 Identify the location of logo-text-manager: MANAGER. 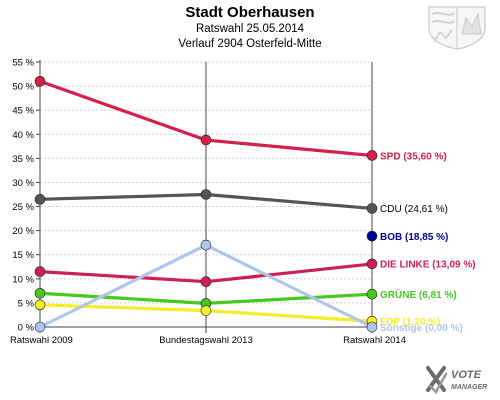
(469, 387).